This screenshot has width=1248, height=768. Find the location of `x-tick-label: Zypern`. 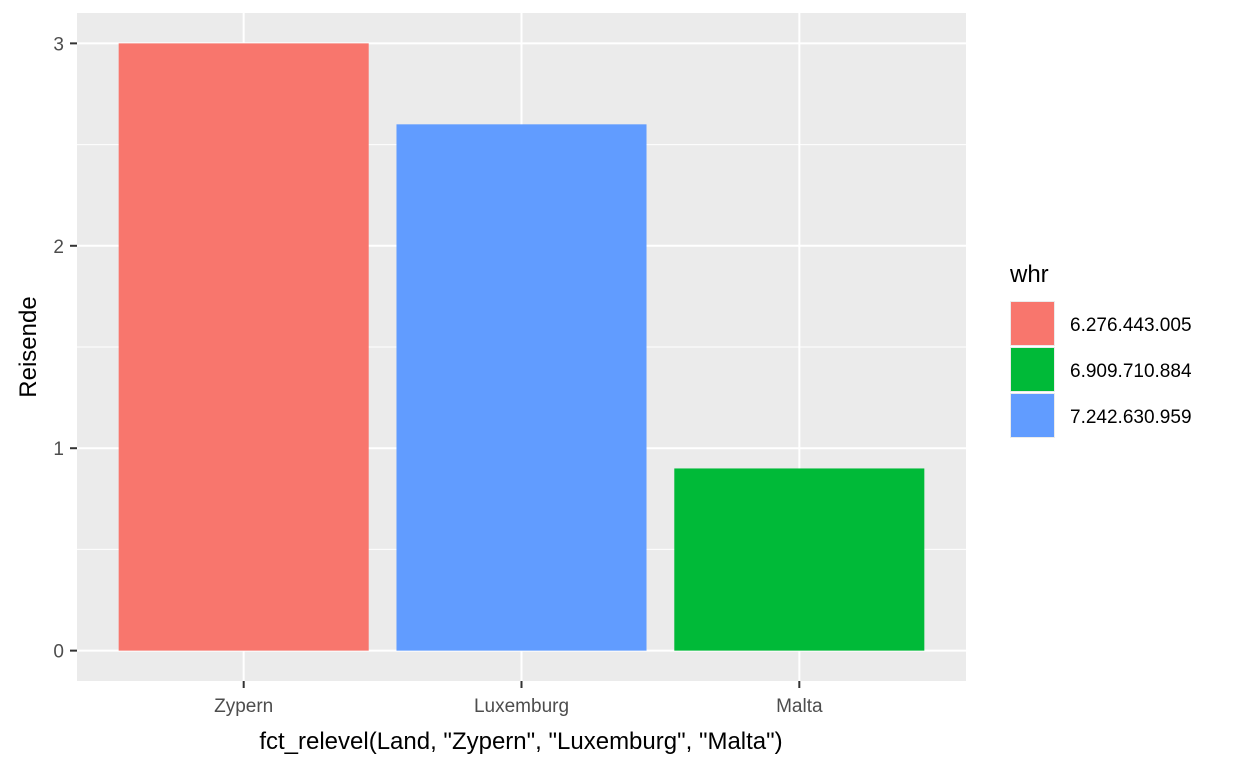

x-tick-label: Zypern is located at coordinates (243, 706).